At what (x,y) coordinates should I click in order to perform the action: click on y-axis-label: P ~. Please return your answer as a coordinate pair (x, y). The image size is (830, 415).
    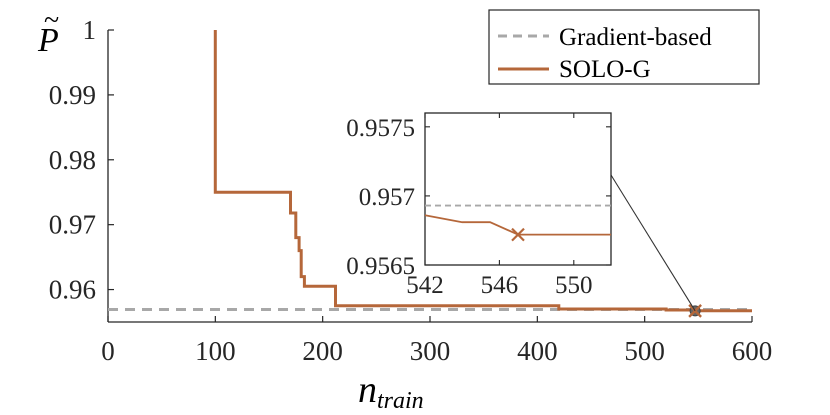
    Looking at the image, I should click on (48, 32).